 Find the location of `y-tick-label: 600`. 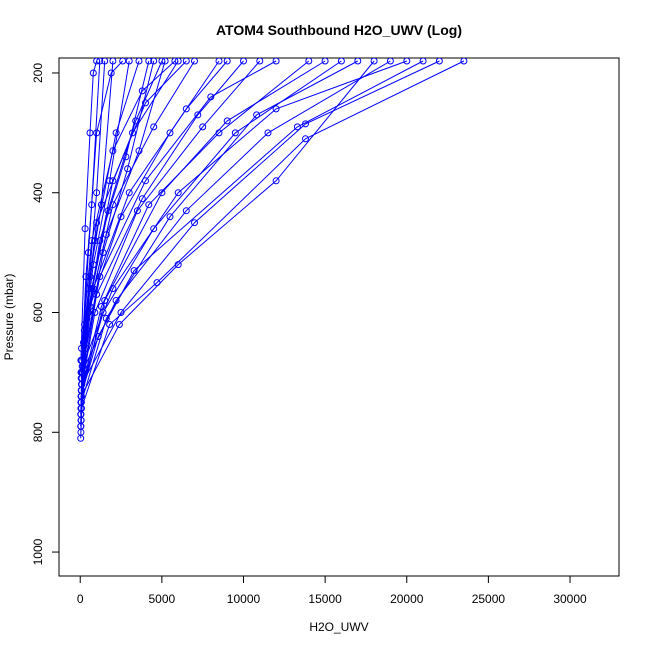

y-tick-label: 600 is located at coordinates (38, 312).